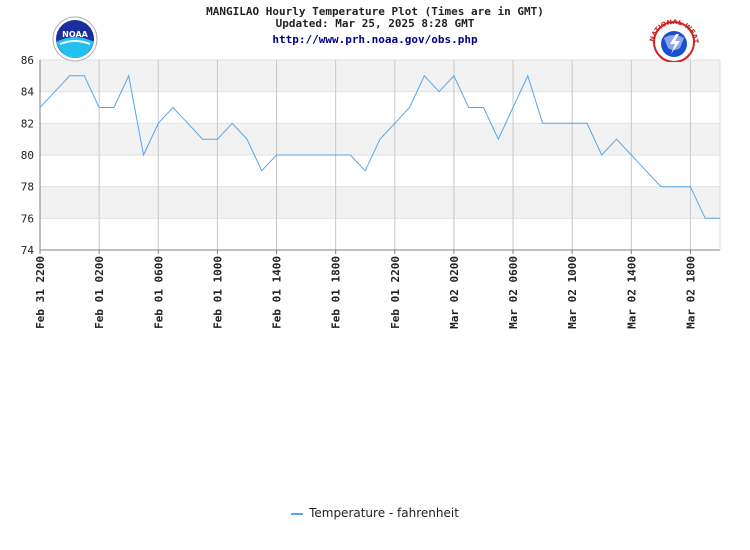 The image size is (750, 550). I want to click on x-tick-label: Mar 02 1800, so click(690, 292).